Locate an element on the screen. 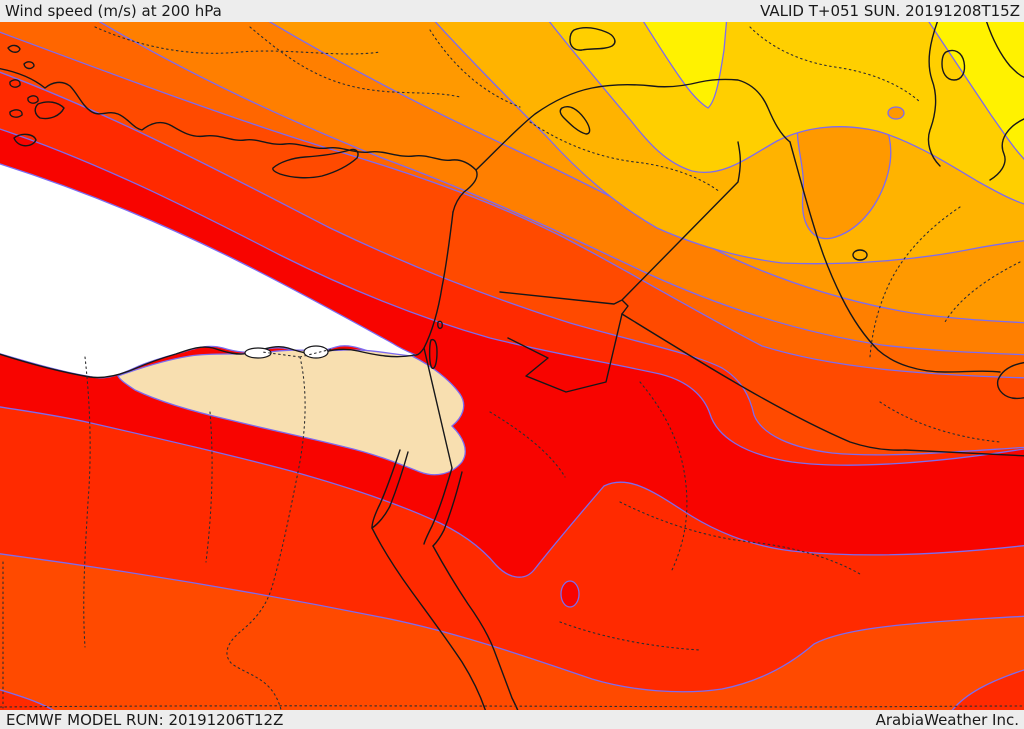 The width and height of the screenshot is (1024, 729). model-run-label: ECMWF MODEL RUN: 20191206T12Z is located at coordinates (145, 719).